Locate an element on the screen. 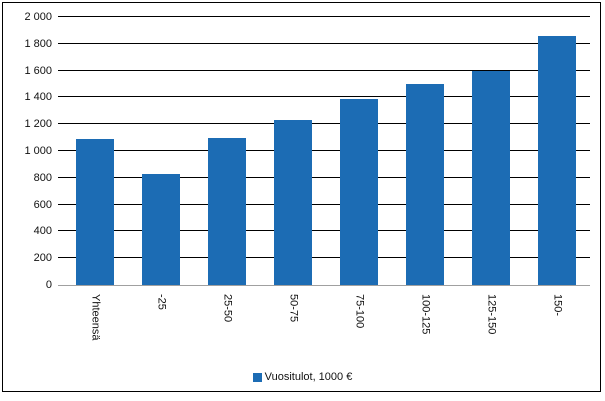 This screenshot has width=605, height=401. y-axis-tick-label: 400 is located at coordinates (42, 231).